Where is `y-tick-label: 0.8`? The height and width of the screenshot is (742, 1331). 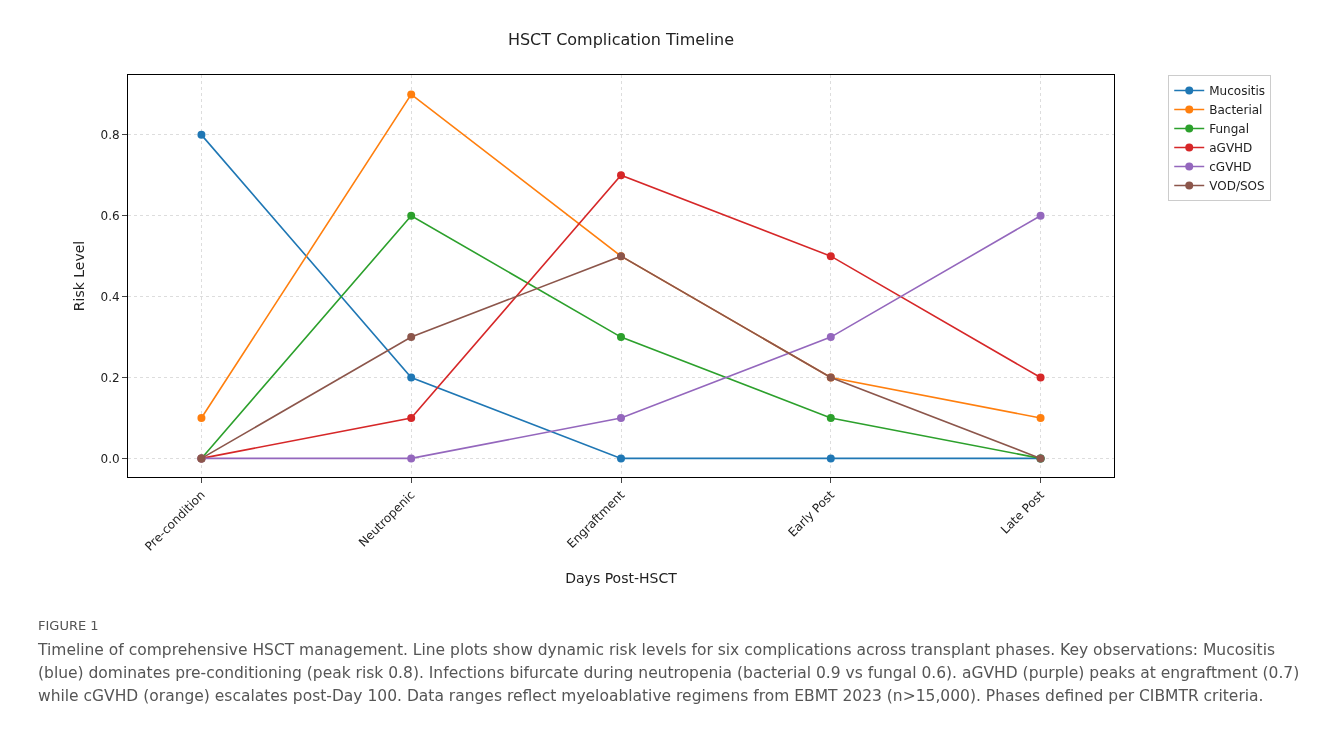
y-tick-label: 0.8 is located at coordinates (110, 135).